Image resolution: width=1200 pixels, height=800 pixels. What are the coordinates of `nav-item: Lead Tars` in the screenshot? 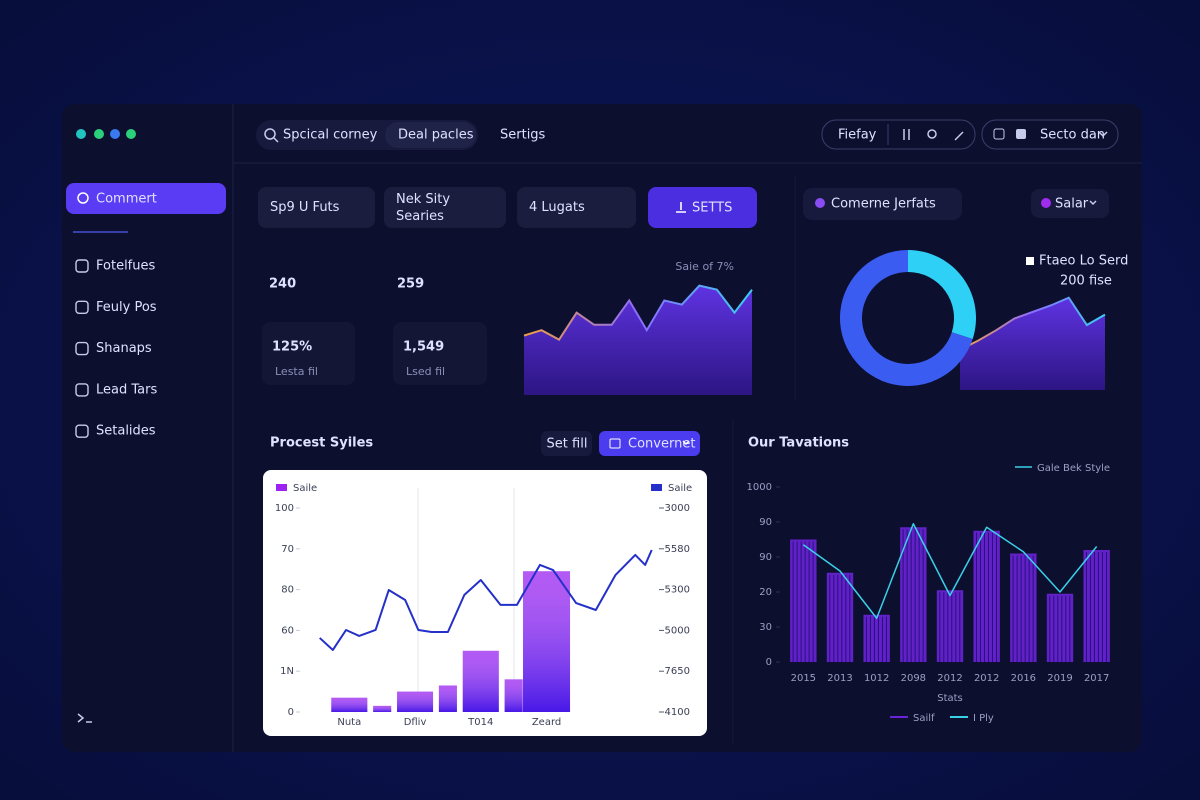 It's located at (126, 389).